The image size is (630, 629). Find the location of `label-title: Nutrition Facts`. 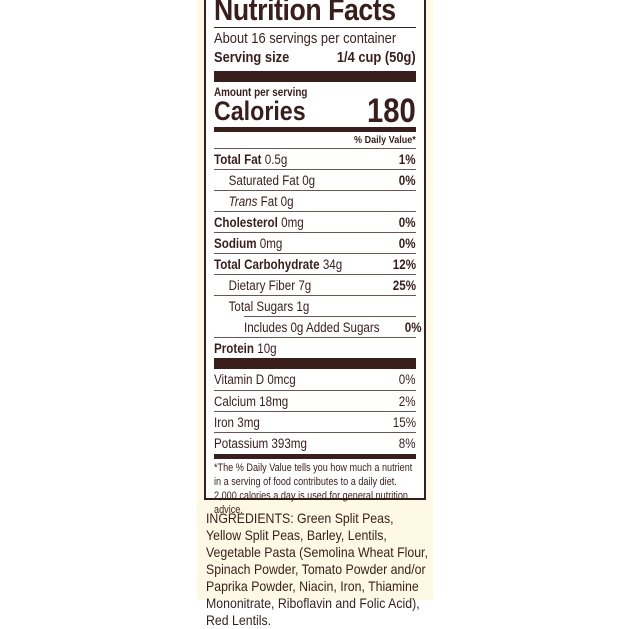

label-title: Nutrition Facts is located at coordinates (305, 13).